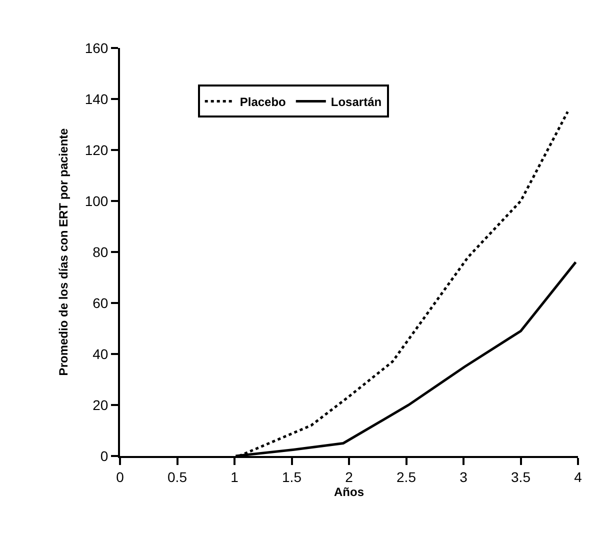 This screenshot has height=550, width=606. What do you see at coordinates (406, 476) in the screenshot?
I see `x-tick-label: 2.5` at bounding box center [406, 476].